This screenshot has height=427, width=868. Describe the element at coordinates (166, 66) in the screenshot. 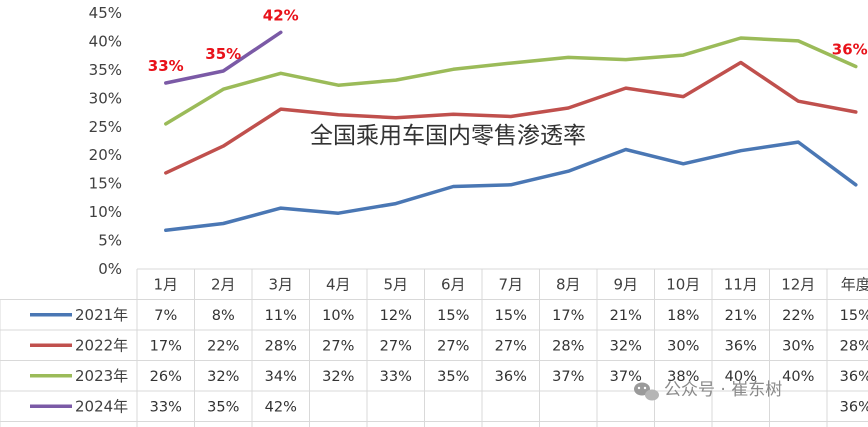

I see `data-annotation: 33%` at that location.